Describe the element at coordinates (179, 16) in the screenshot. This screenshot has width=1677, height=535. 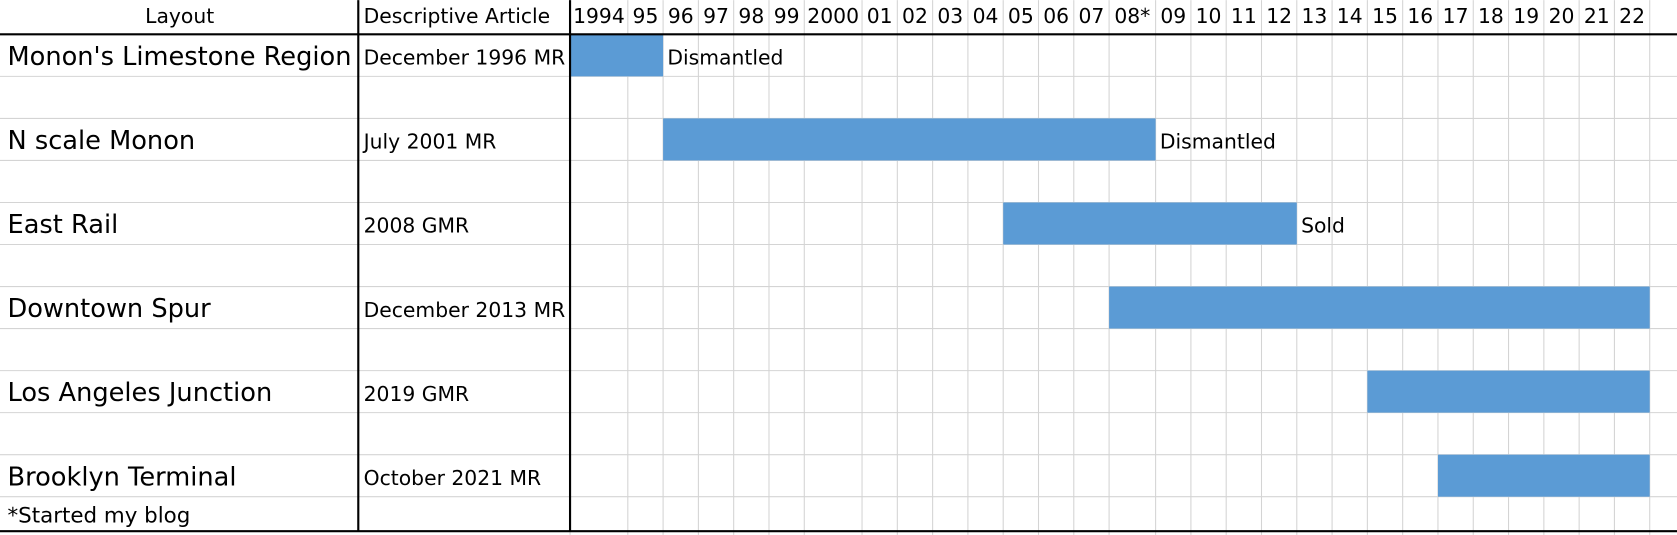
I see `header-layout: Layout` at that location.